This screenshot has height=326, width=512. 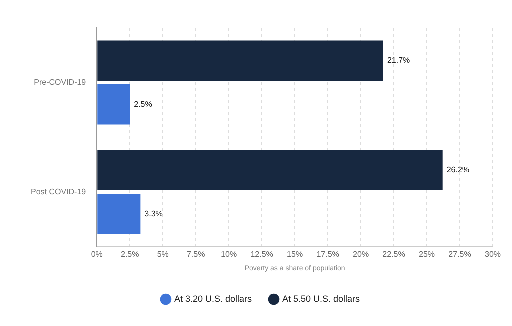 What do you see at coordinates (213, 299) in the screenshot?
I see `legend-label: At 3.20 U.S. dollars` at bounding box center [213, 299].